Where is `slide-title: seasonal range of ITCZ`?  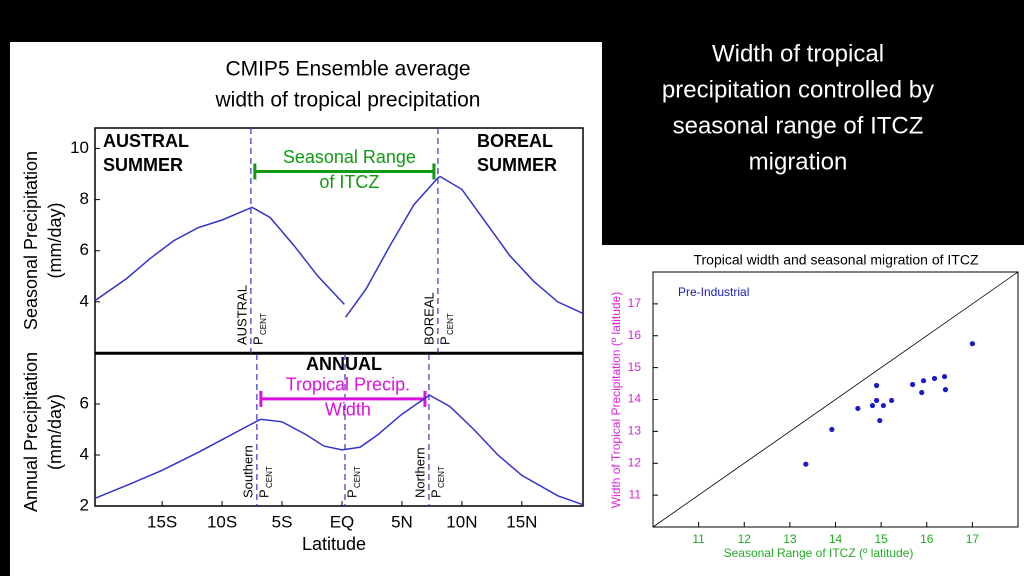
slide-title: seasonal range of ITCZ is located at coordinates (798, 125).